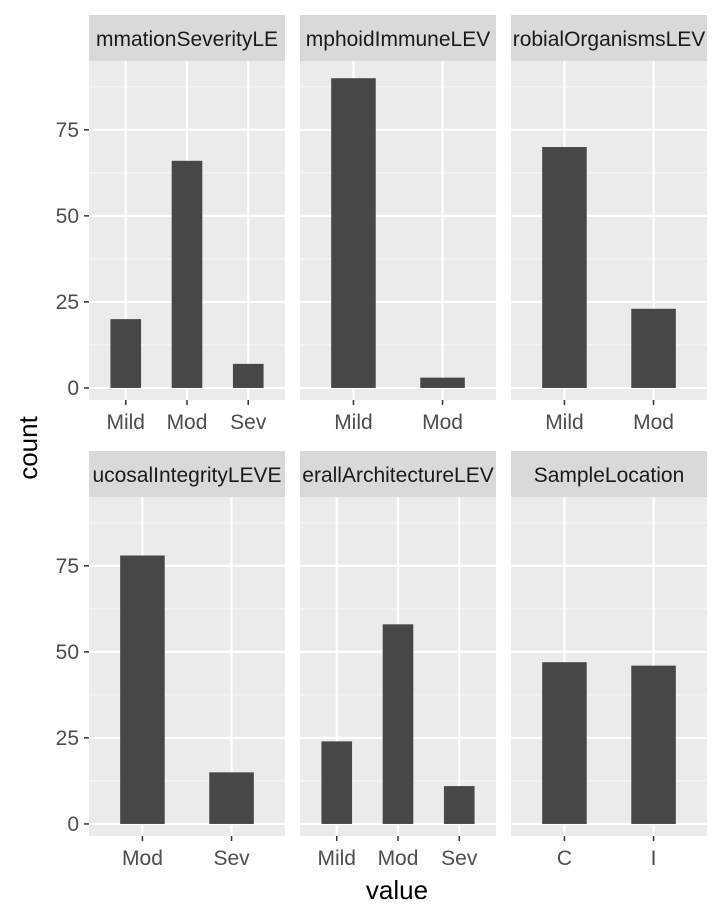 The width and height of the screenshot is (720, 921). I want to click on facet-strip-label: robialOrganismsLEV, so click(609, 39).